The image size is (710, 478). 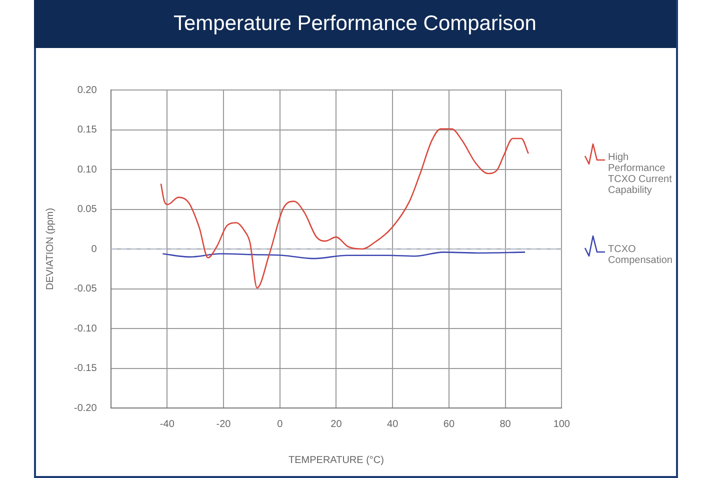 What do you see at coordinates (87, 130) in the screenshot?
I see `y-tick-label: 0.15` at bounding box center [87, 130].